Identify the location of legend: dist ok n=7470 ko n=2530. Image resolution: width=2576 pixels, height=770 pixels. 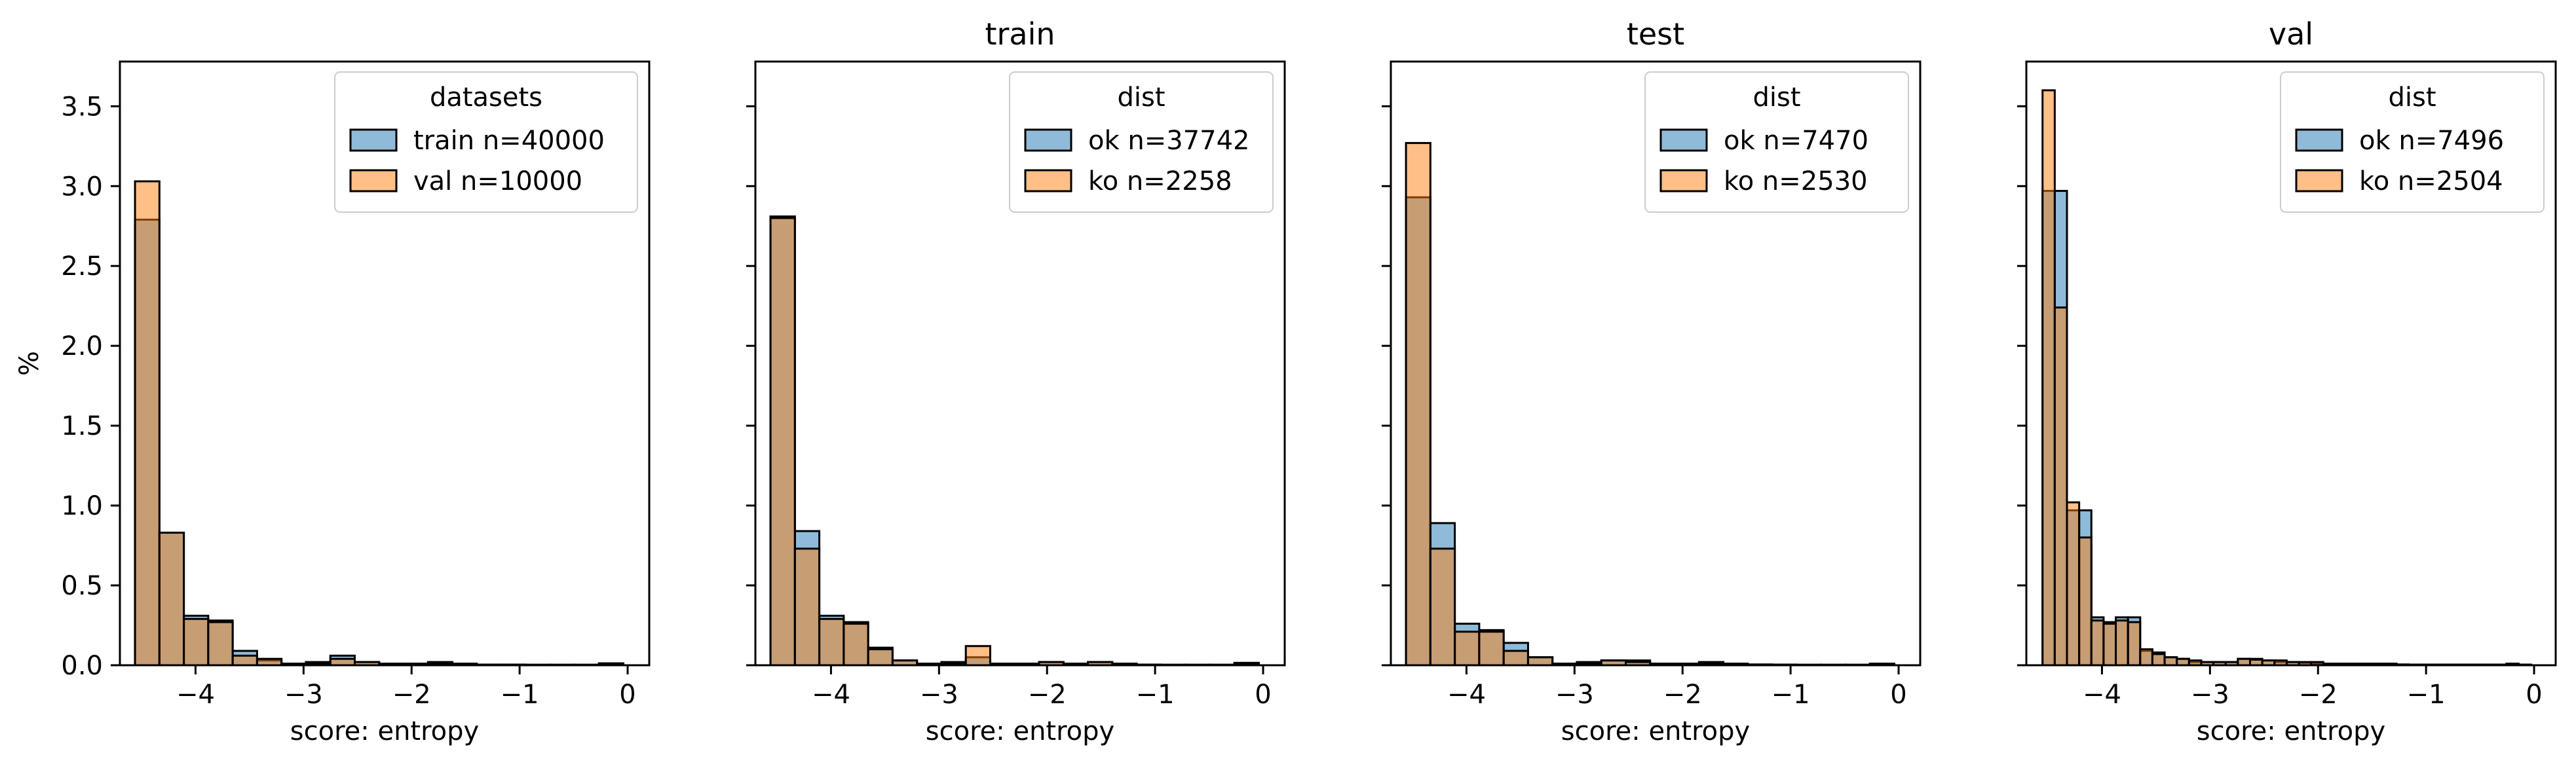
(1776, 142).